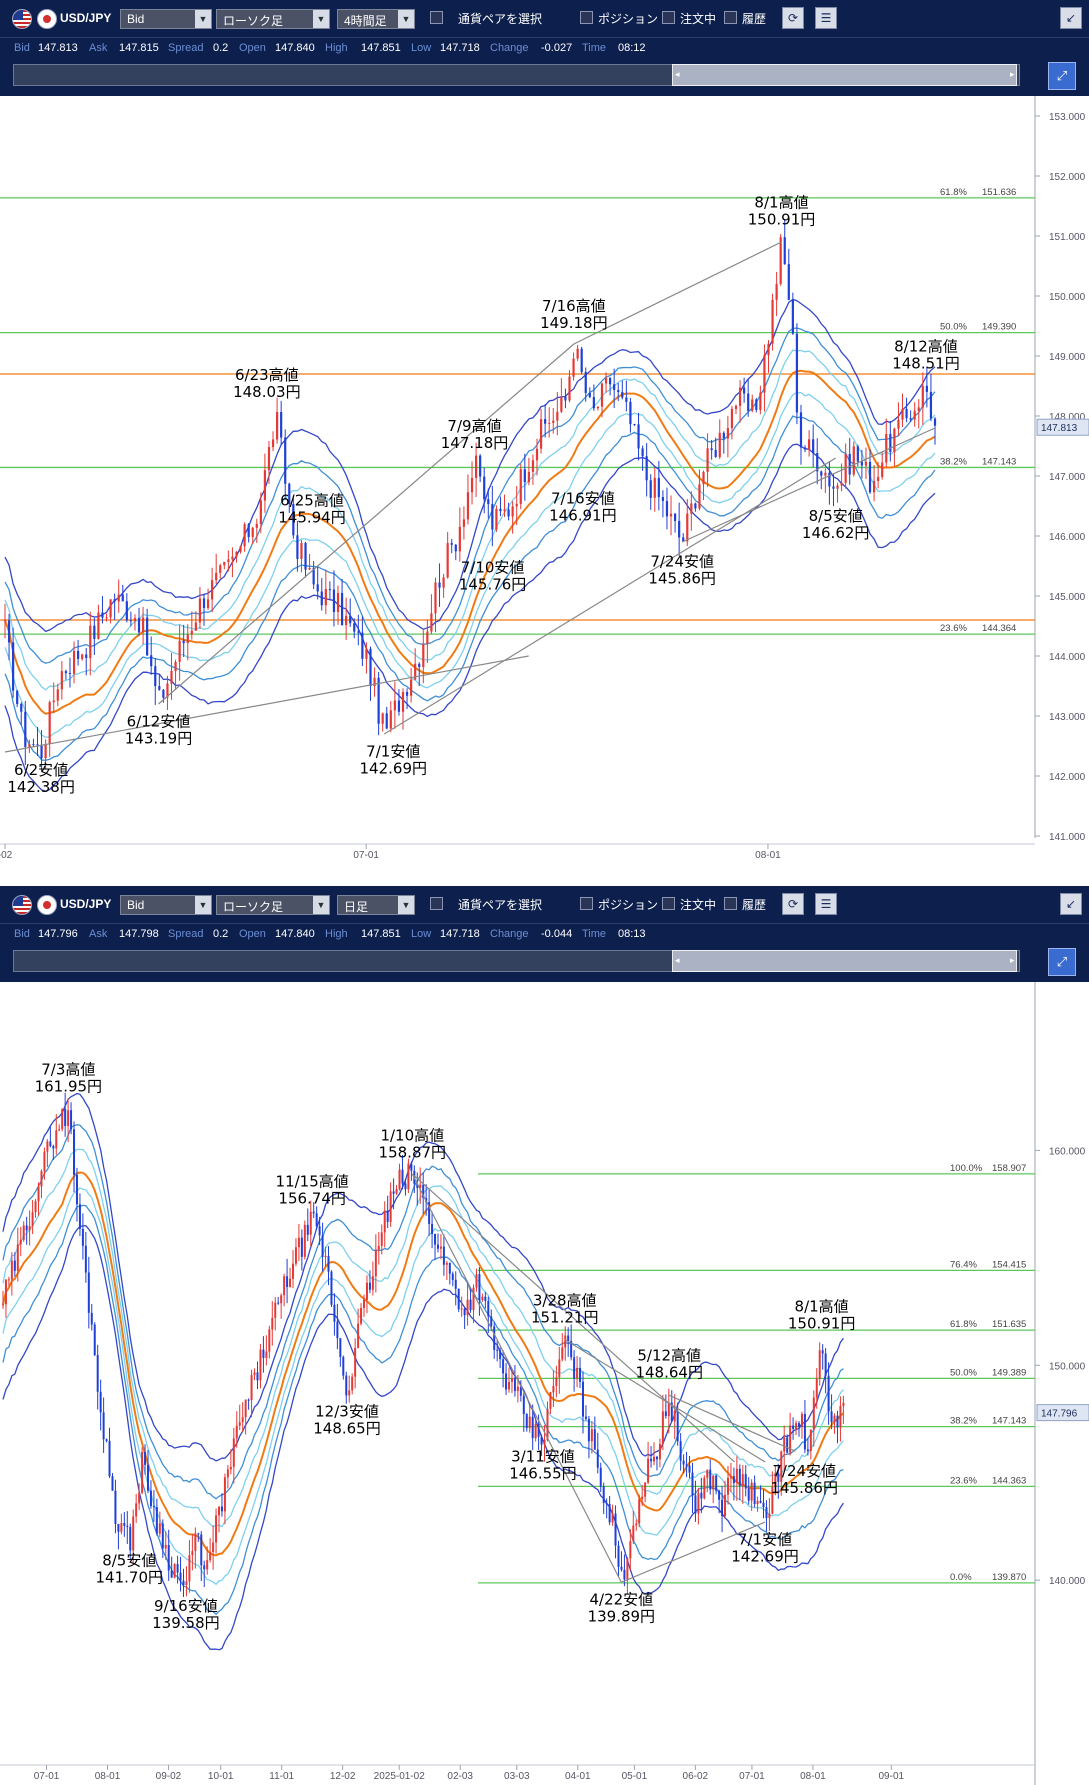 The width and height of the screenshot is (1089, 1785). Describe the element at coordinates (356, 907) in the screenshot. I see `timeframe-value: 日足` at that location.